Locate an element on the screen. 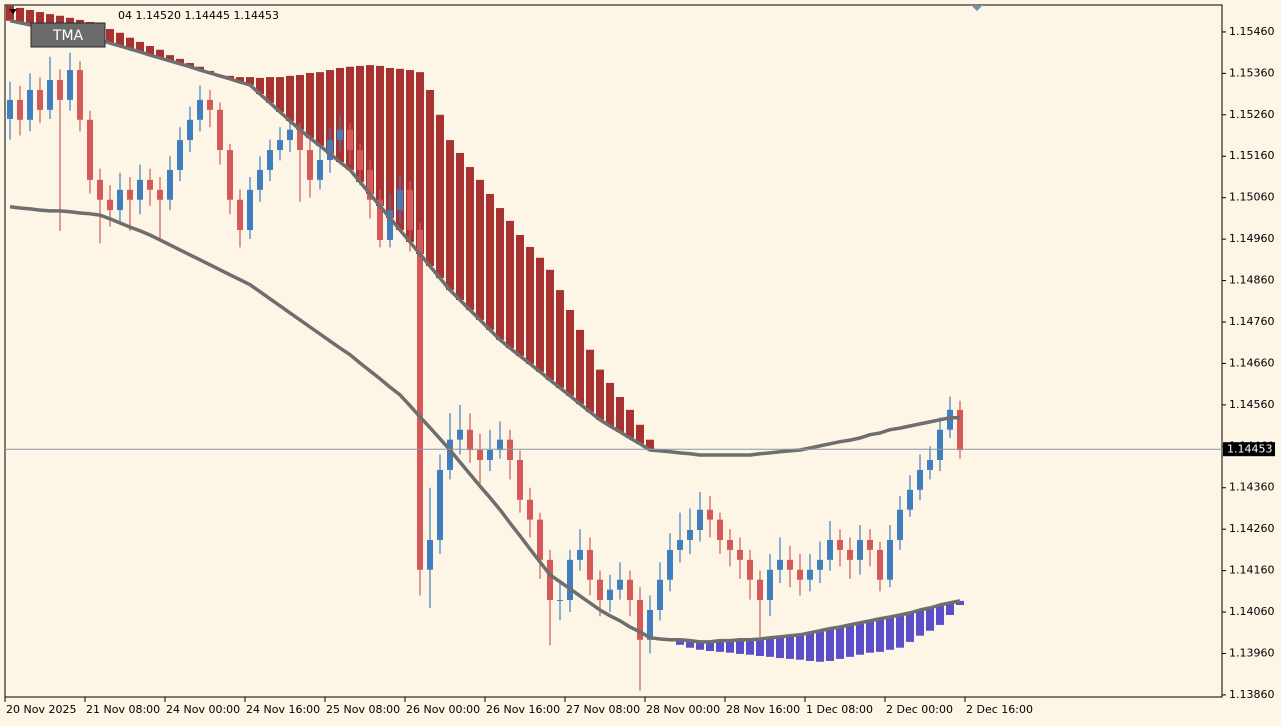 This screenshot has width=1281, height=726. y-tick-label: 1.14160 is located at coordinates (1252, 570).